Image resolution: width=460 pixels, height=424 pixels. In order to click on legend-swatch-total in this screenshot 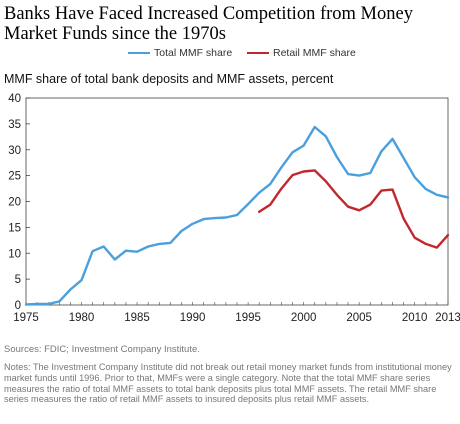, I will do `click(139, 53)`.